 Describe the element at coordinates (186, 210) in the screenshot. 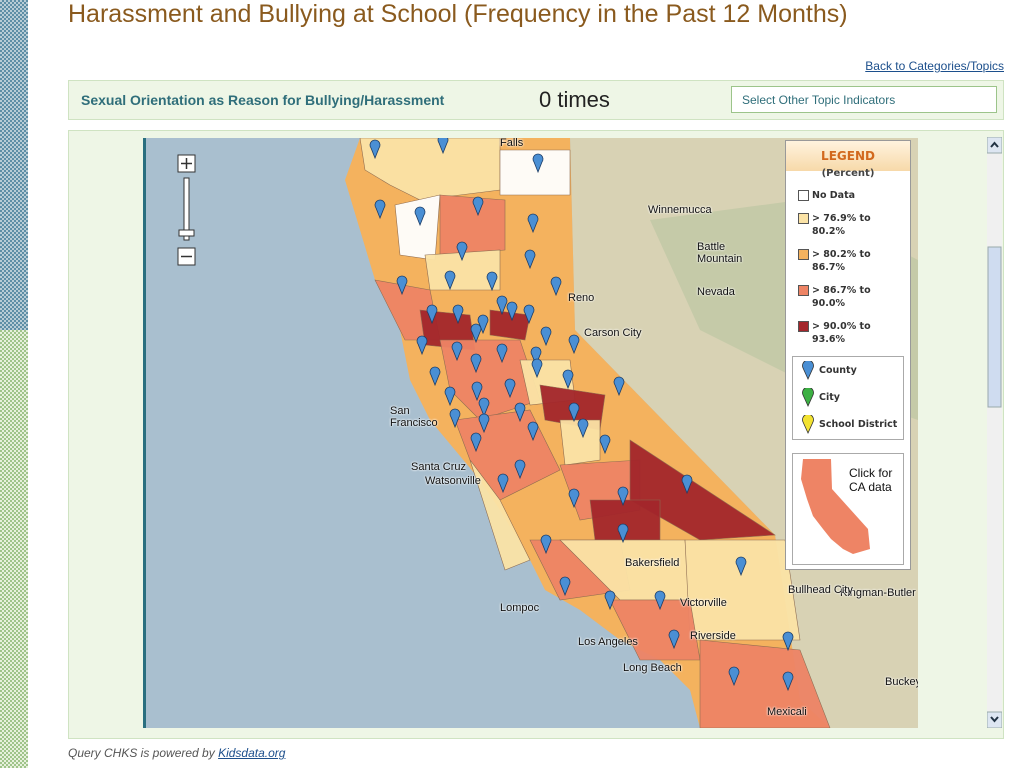

I see `zoom-control` at that location.